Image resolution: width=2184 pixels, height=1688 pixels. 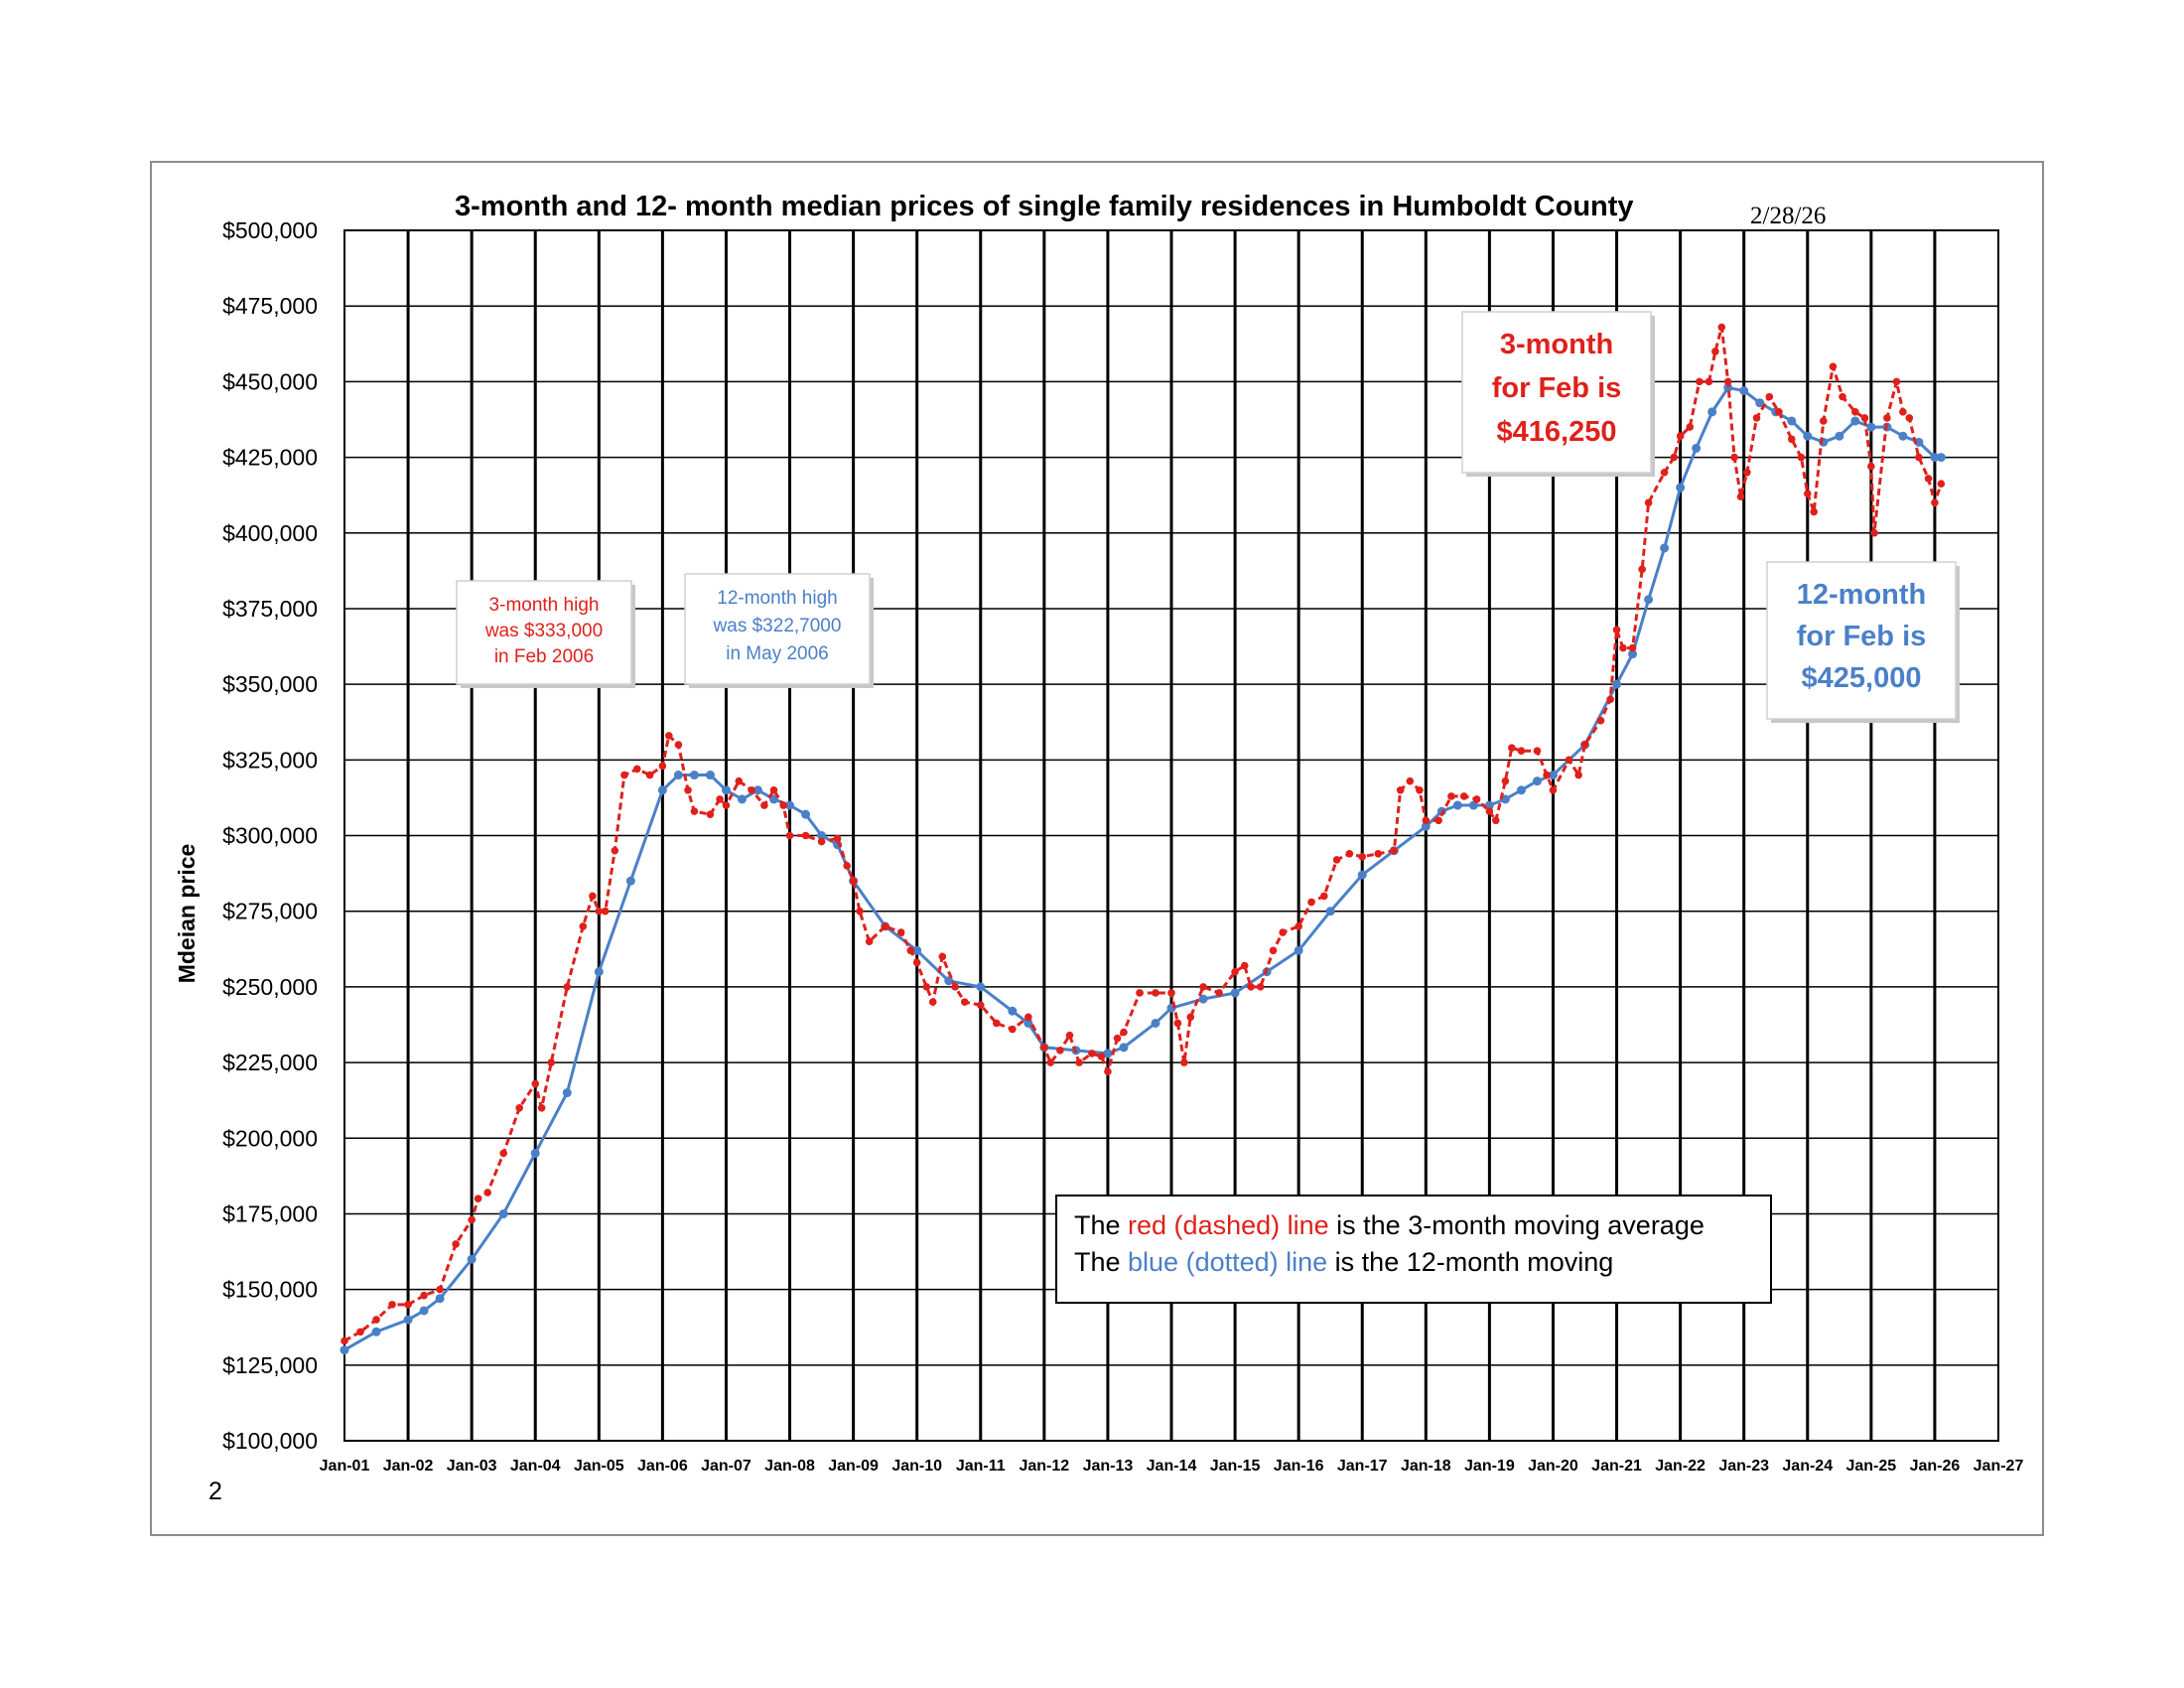 What do you see at coordinates (1470, 1262) in the screenshot?
I see `legend-text-suffix: is the 12-month moving` at bounding box center [1470, 1262].